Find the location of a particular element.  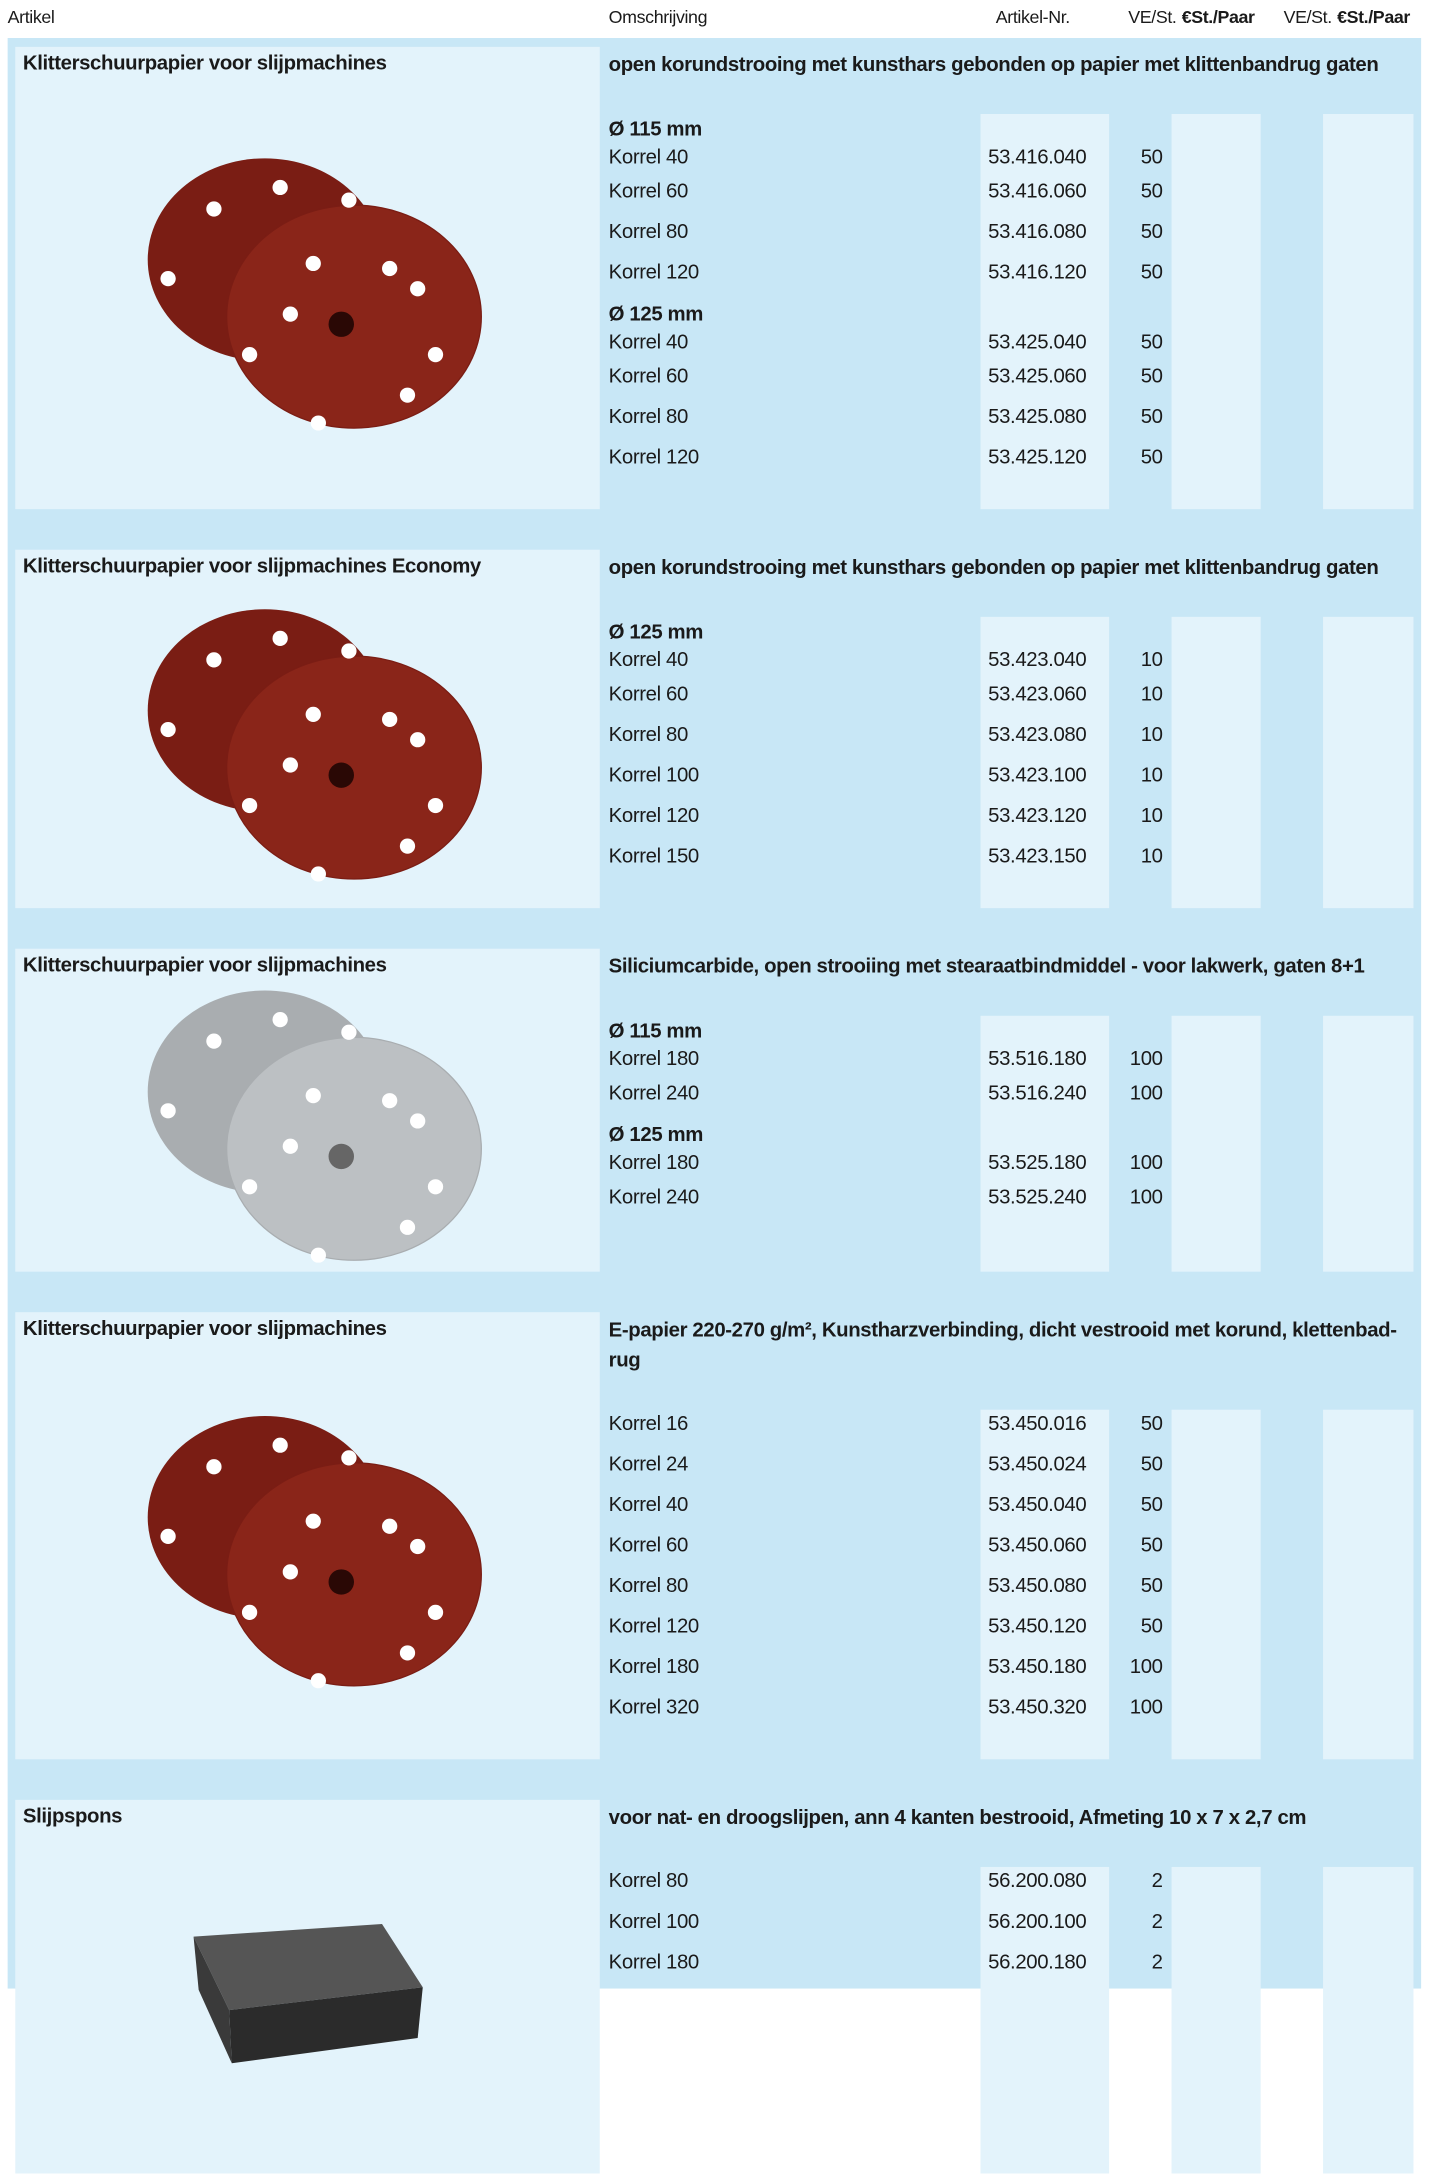

item-number: 53.450.024 is located at coordinates (1037, 1465).